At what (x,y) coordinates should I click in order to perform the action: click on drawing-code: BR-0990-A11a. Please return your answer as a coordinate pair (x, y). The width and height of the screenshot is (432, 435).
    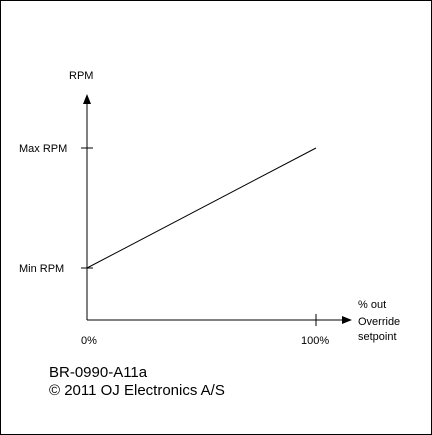
    Looking at the image, I should click on (98, 372).